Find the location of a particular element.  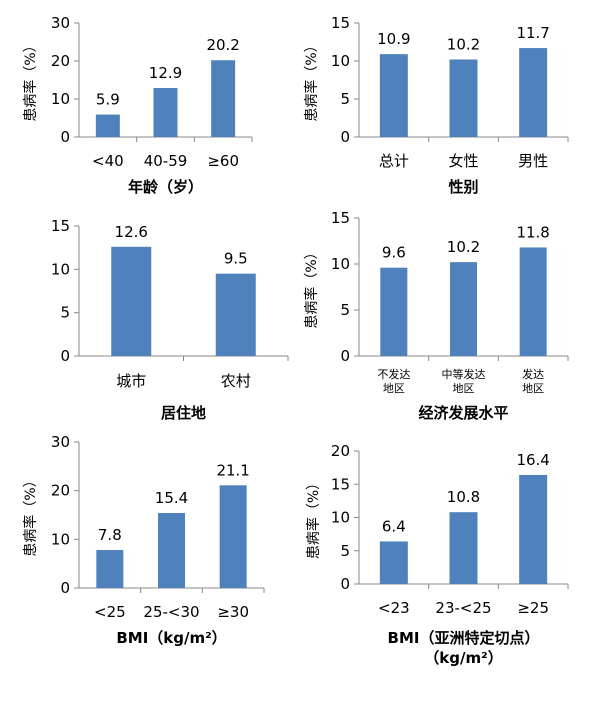

category-label: 25-<30 is located at coordinates (171, 612).